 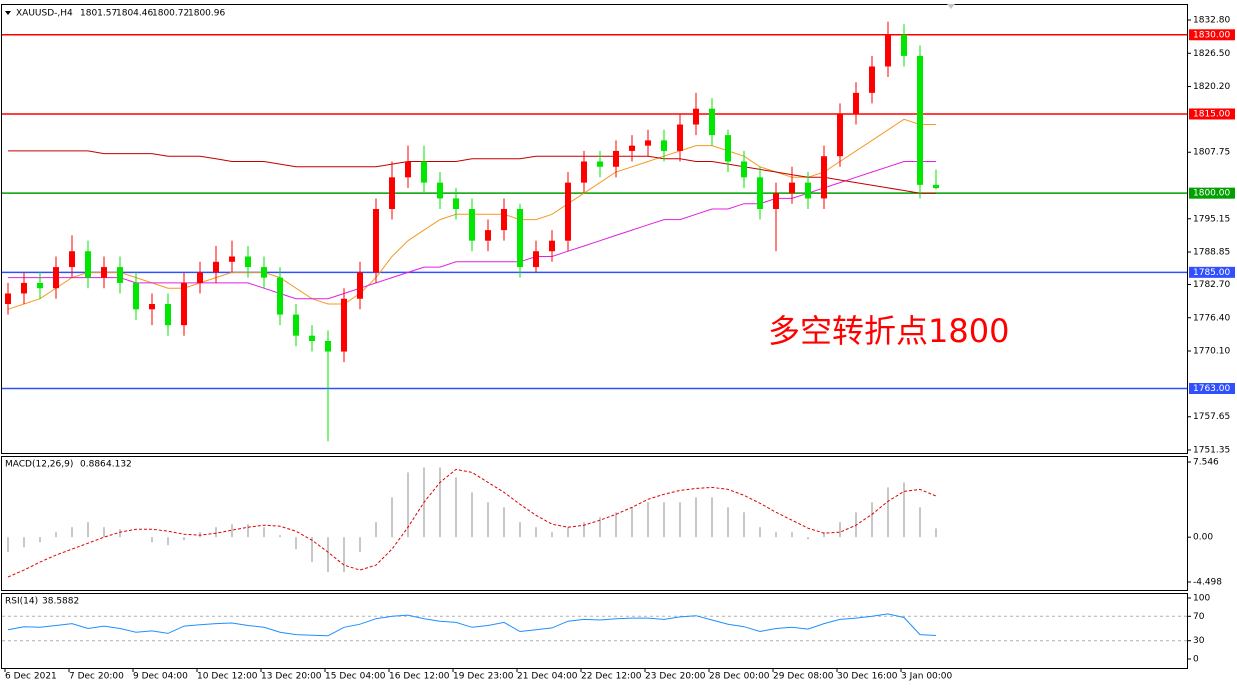 I want to click on macd-value: 0.886, so click(x=93, y=465).